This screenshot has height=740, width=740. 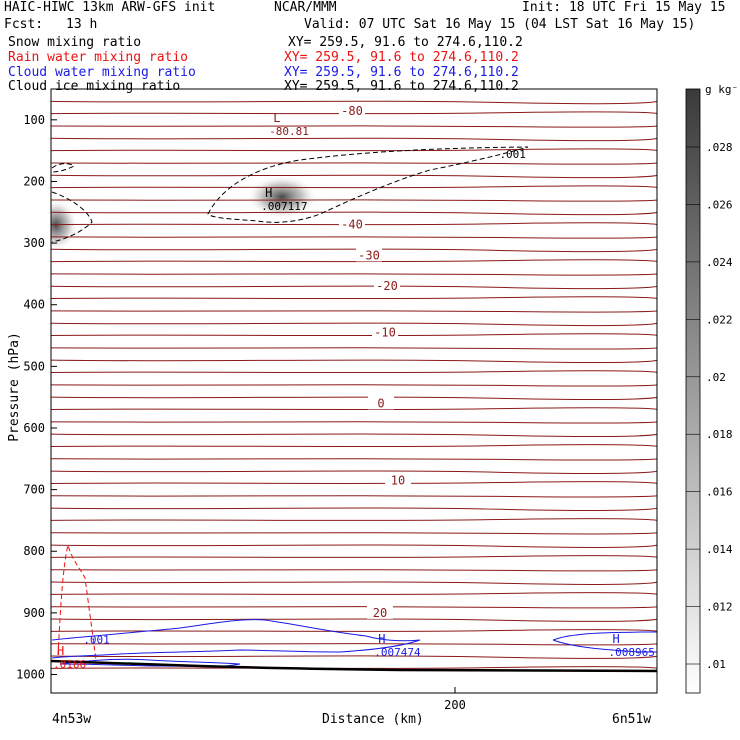 What do you see at coordinates (716, 377) in the screenshot?
I see `colorbar-tick-label: .02` at bounding box center [716, 377].